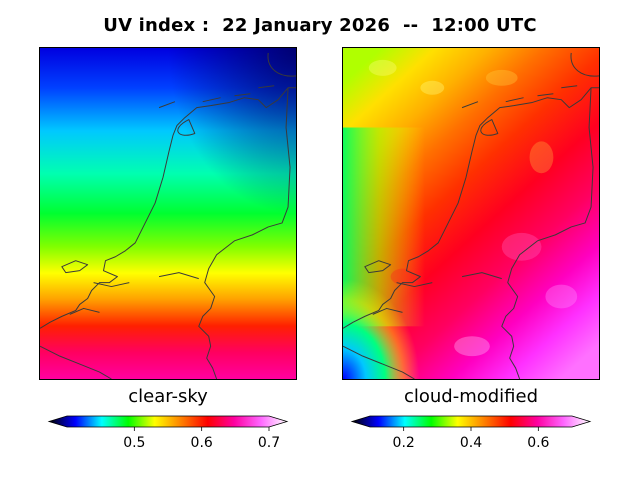  Describe the element at coordinates (471, 396) in the screenshot. I see `cloud-modified-label: cloud-modified` at that location.